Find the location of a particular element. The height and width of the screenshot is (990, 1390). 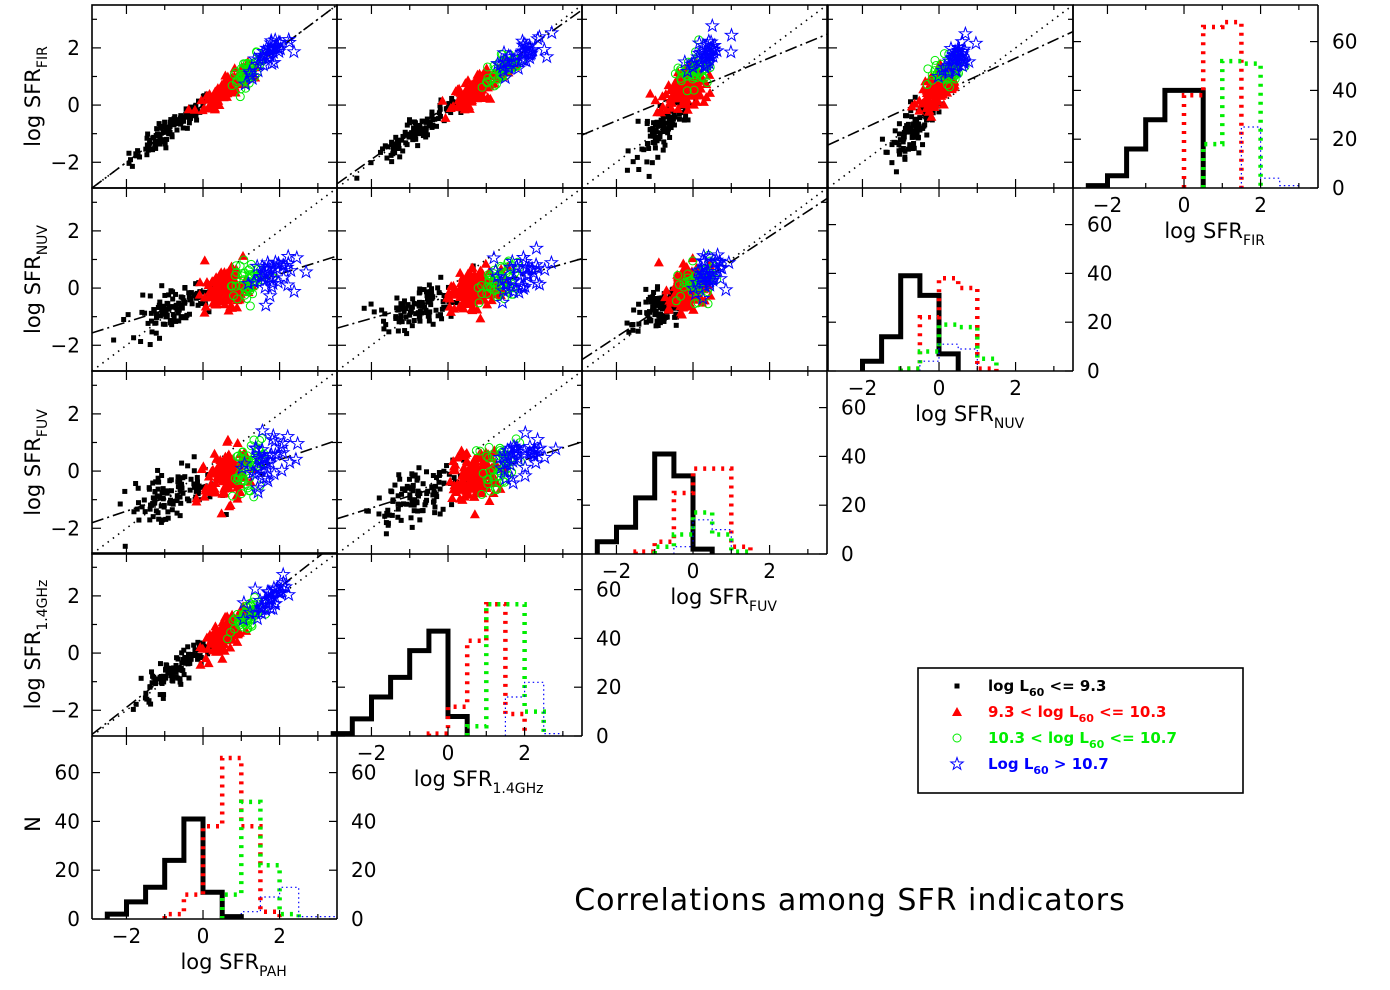

x-axis-label-FUV: log SFRFUV is located at coordinates (723, 600).